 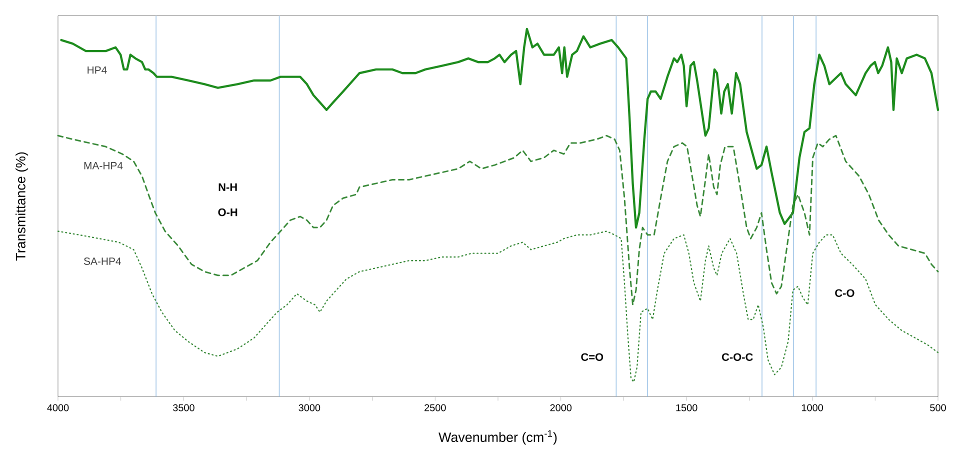 I want to click on x-tick-label: 1500, so click(x=687, y=408).